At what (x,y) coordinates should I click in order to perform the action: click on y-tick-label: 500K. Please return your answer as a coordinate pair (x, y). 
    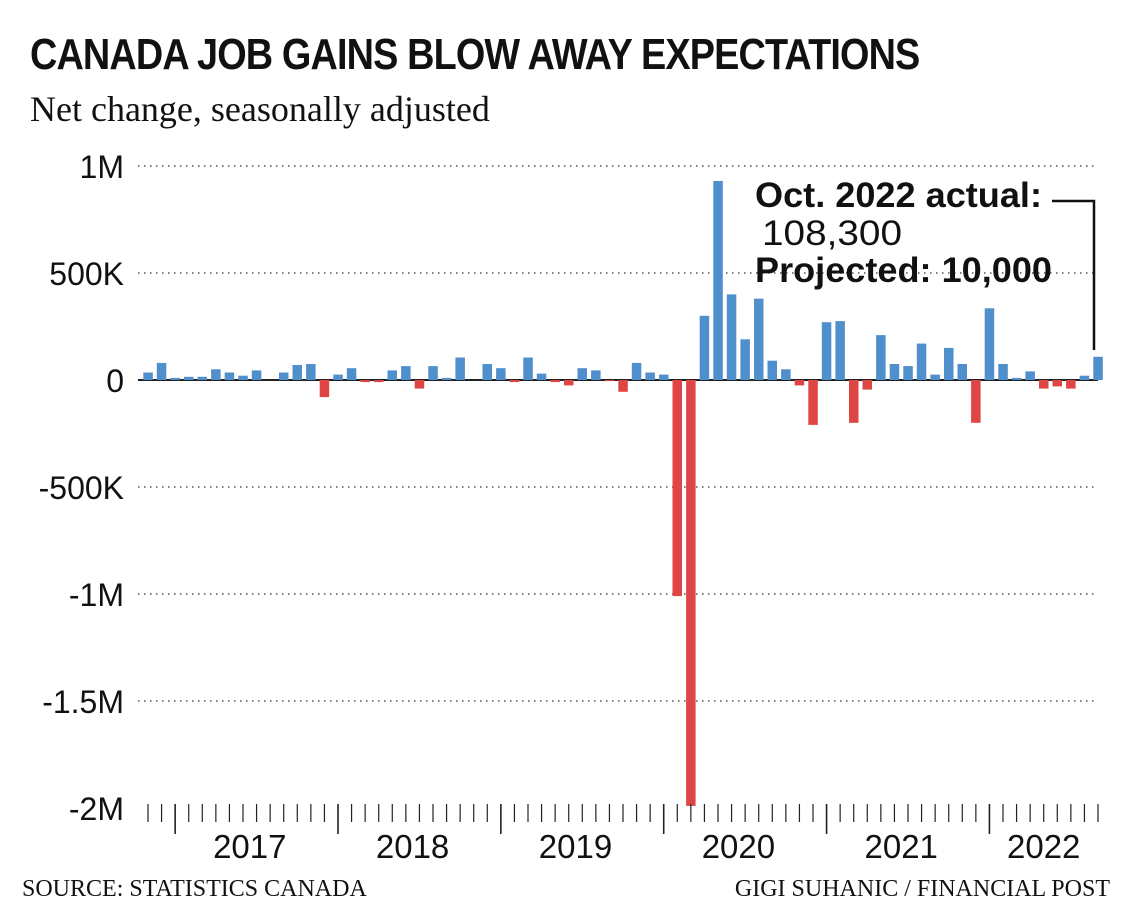
    Looking at the image, I should click on (86, 274).